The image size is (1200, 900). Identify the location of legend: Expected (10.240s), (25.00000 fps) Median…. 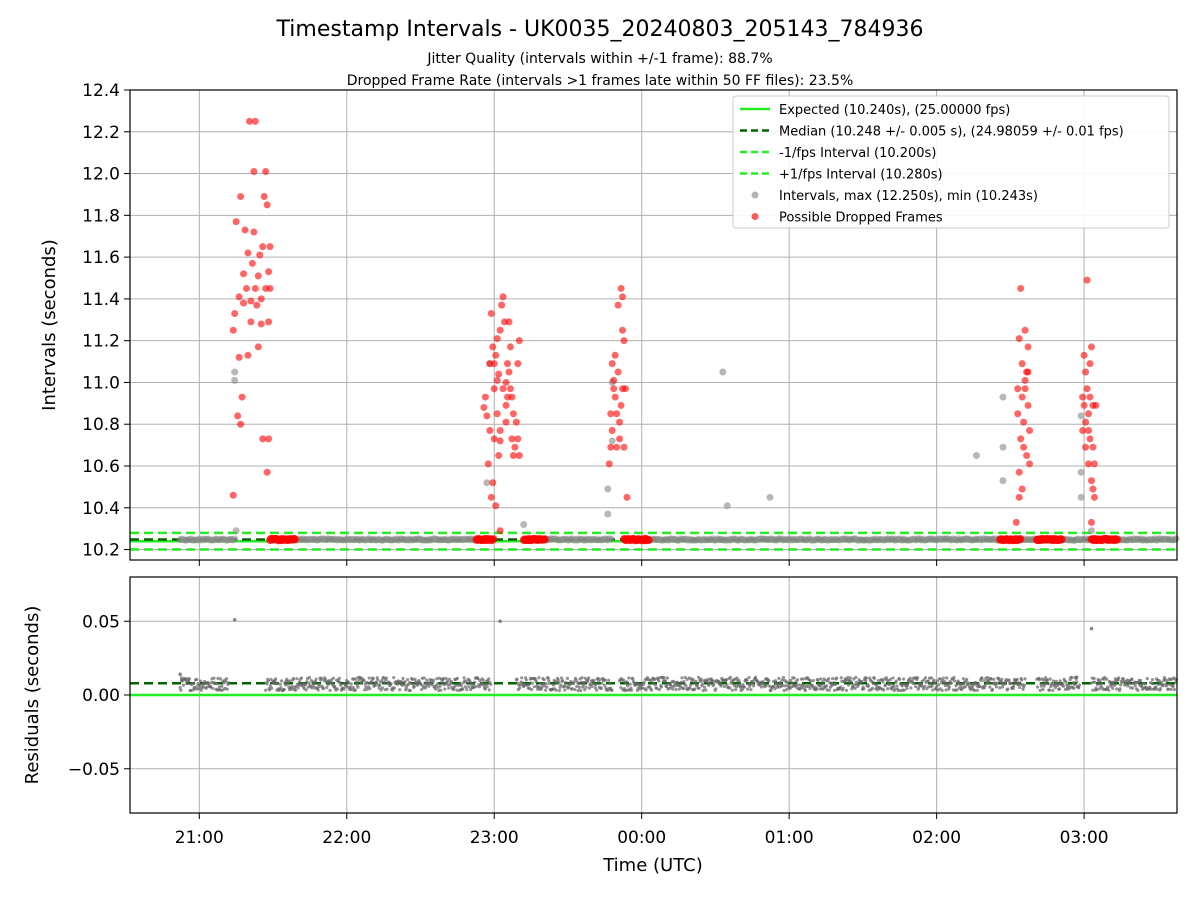
(951, 162).